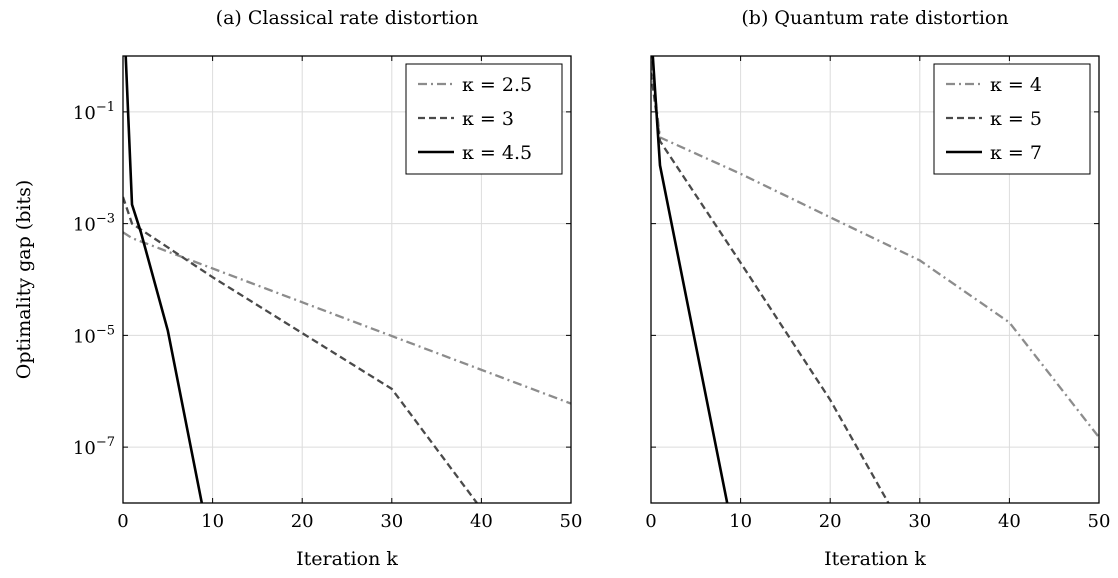  What do you see at coordinates (1016, 119) in the screenshot?
I see `legend-label: κ = 5` at bounding box center [1016, 119].